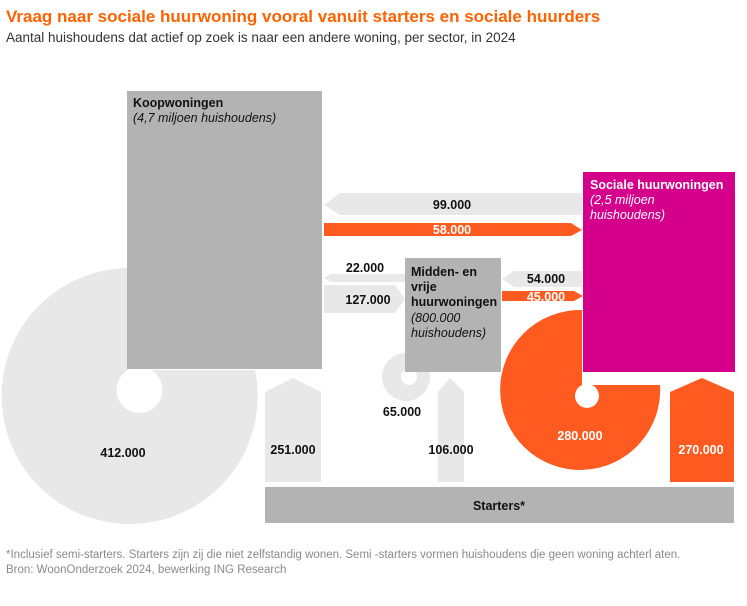 Image resolution: width=747 pixels, height=606 pixels. I want to click on value-sociaal-within: 280.000, so click(579, 436).